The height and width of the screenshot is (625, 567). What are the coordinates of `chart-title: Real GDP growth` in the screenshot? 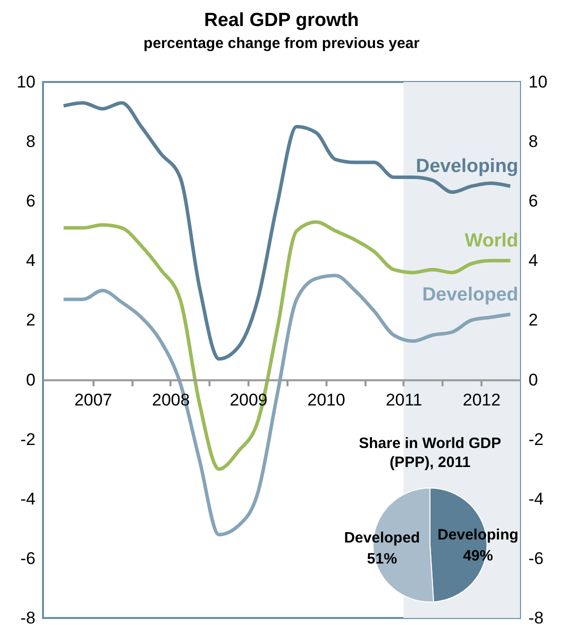 It's located at (281, 20).